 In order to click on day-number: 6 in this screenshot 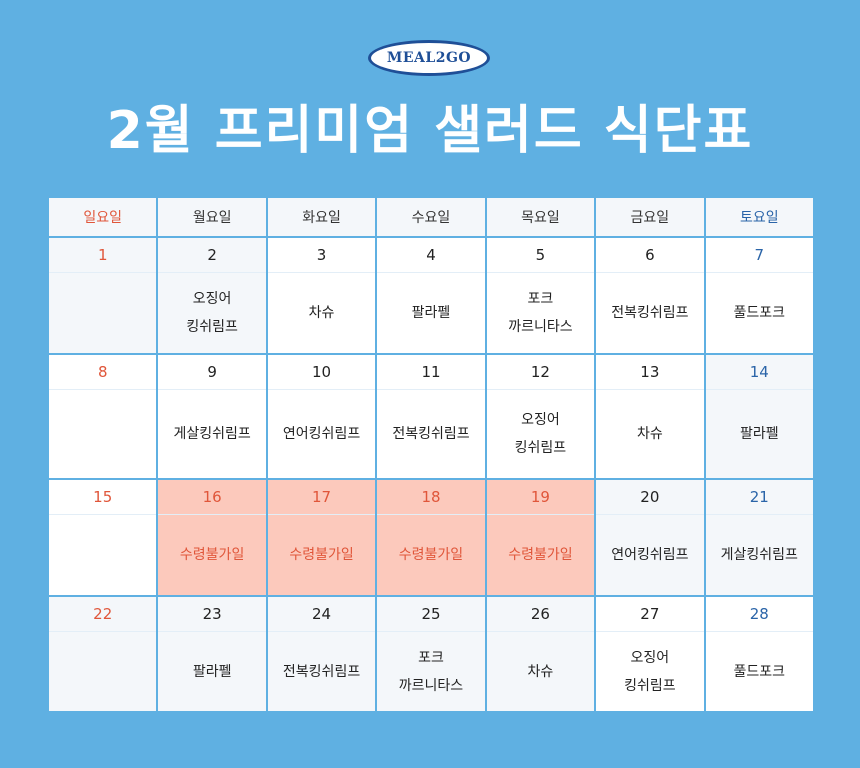, I will do `click(650, 255)`.